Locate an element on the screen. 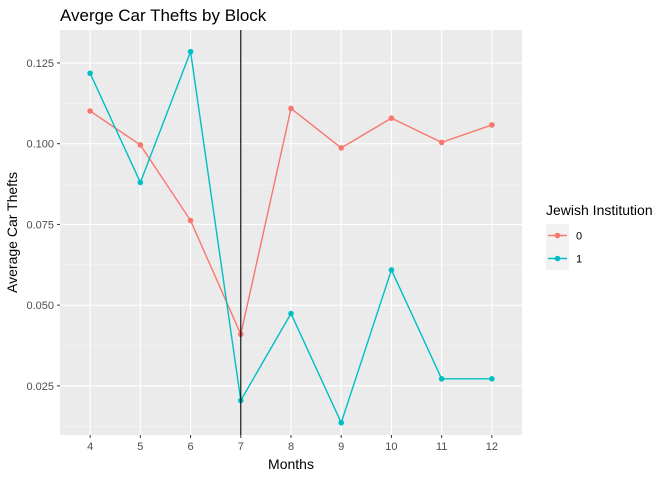 The width and height of the screenshot is (672, 480). x-tick-label: 4 is located at coordinates (90, 447).